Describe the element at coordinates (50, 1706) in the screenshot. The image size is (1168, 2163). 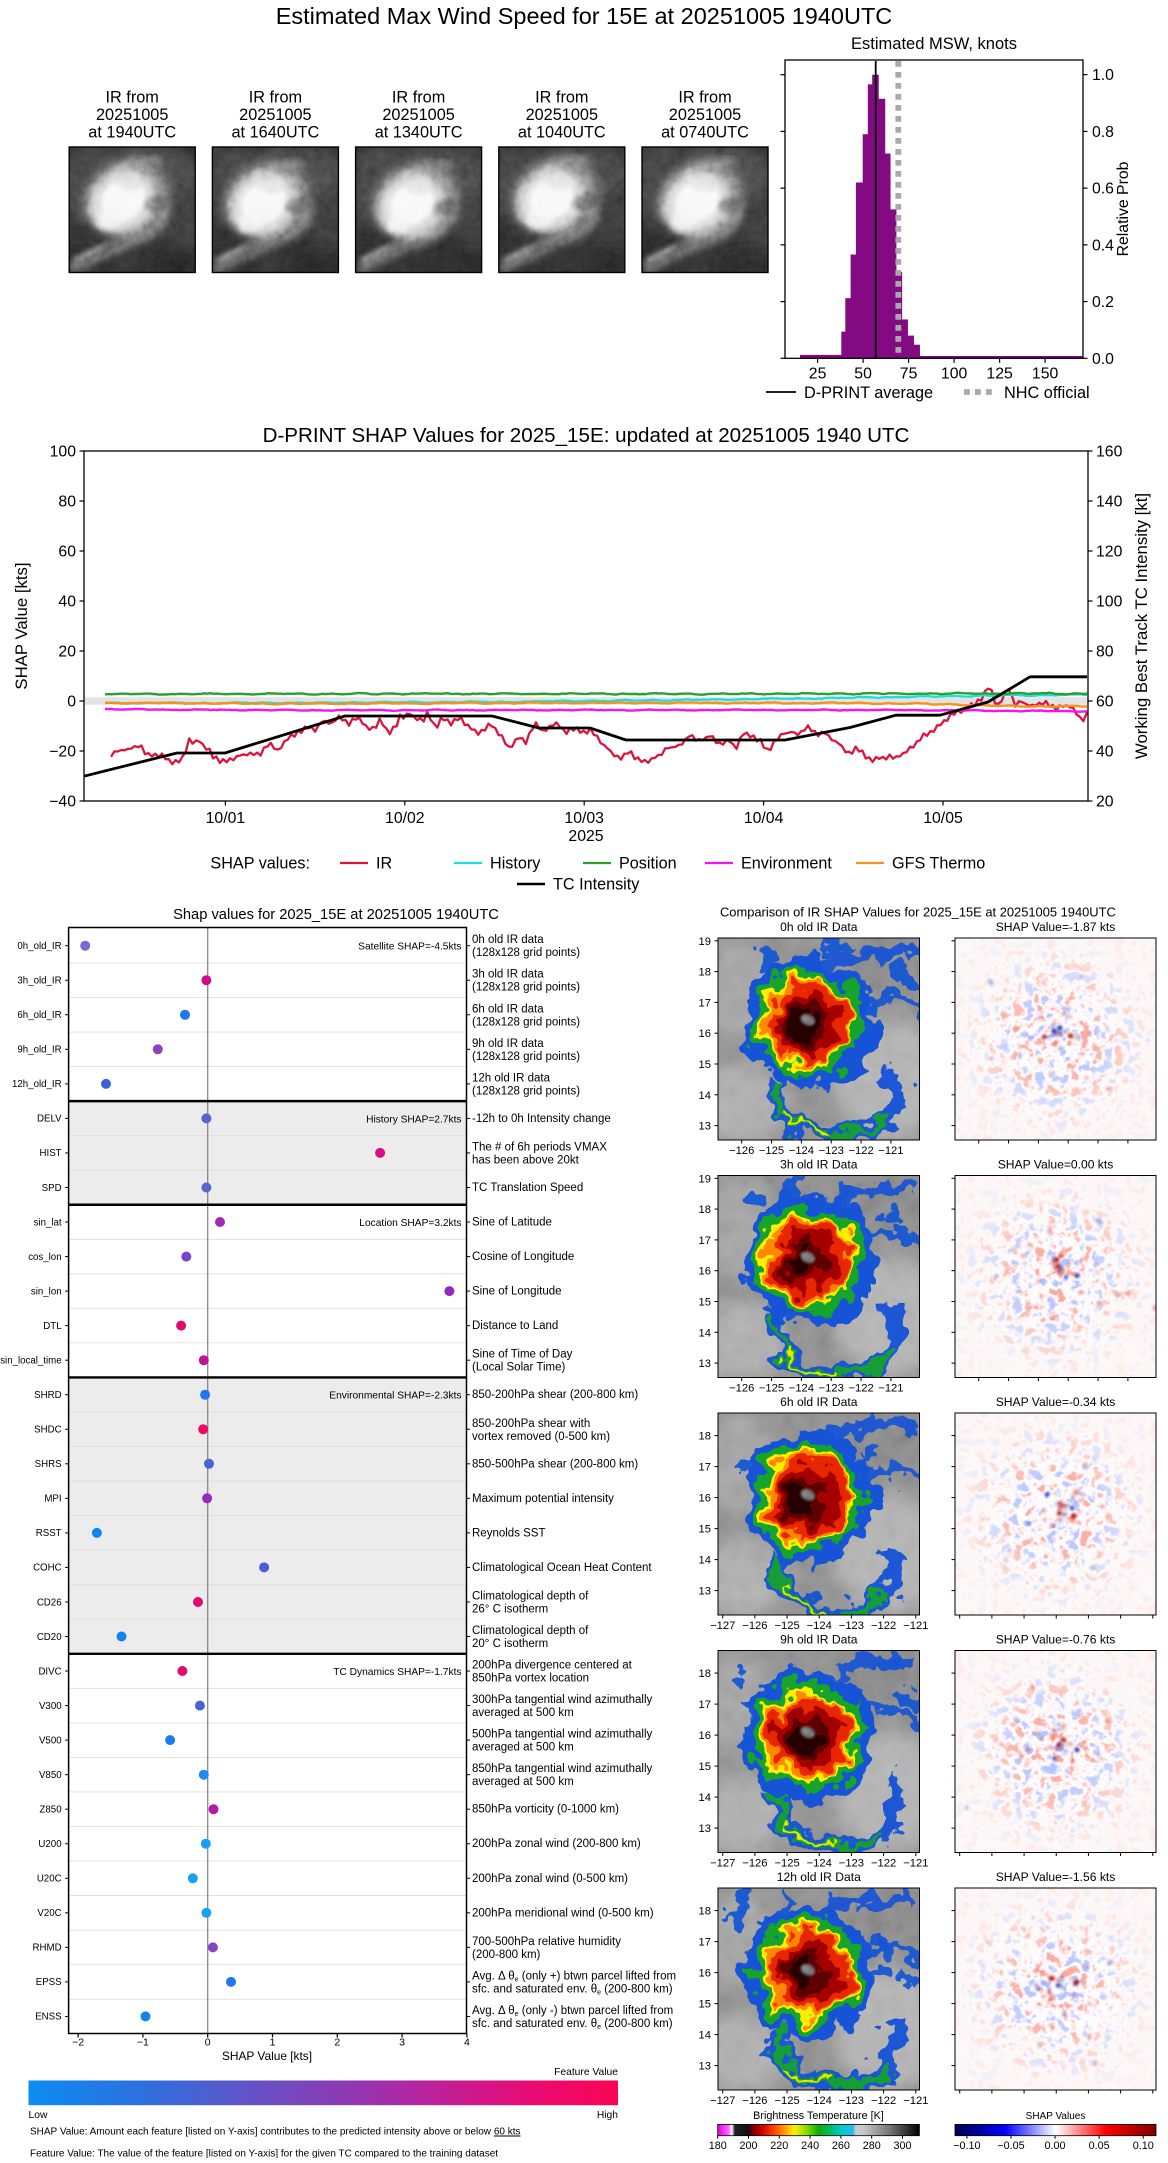
I see `svg-text: V300` at that location.